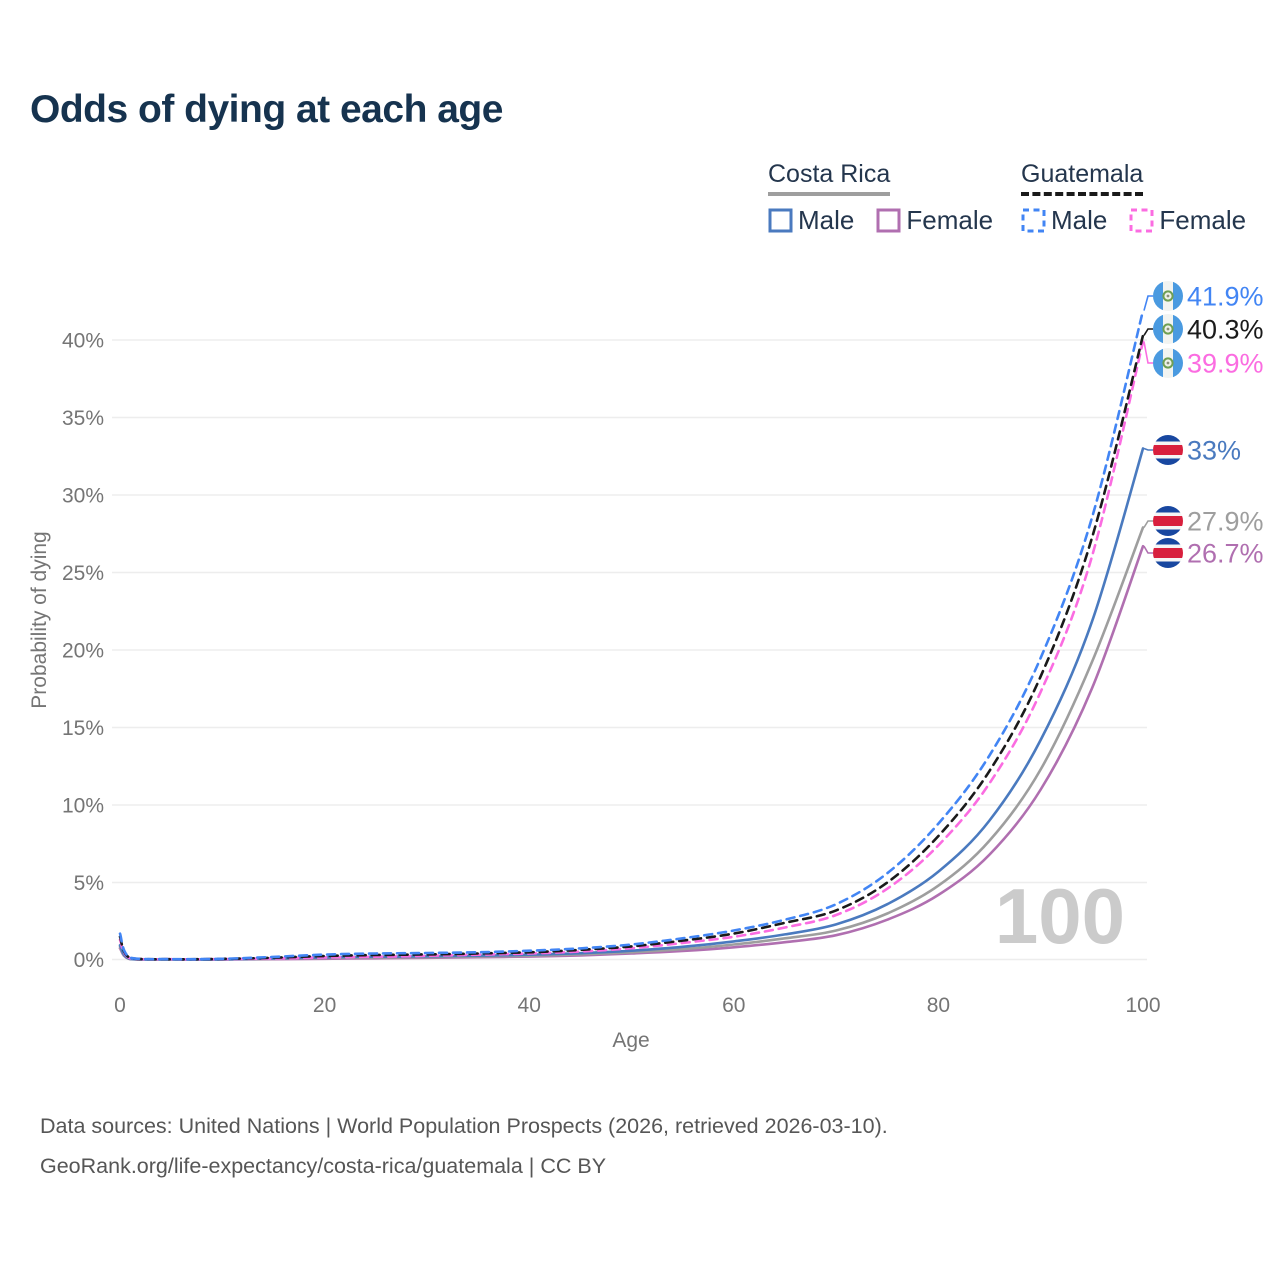 The image size is (1280, 1280). Describe the element at coordinates (888, 220) in the screenshot. I see `legend-swatch-solid-female-icon` at that location.